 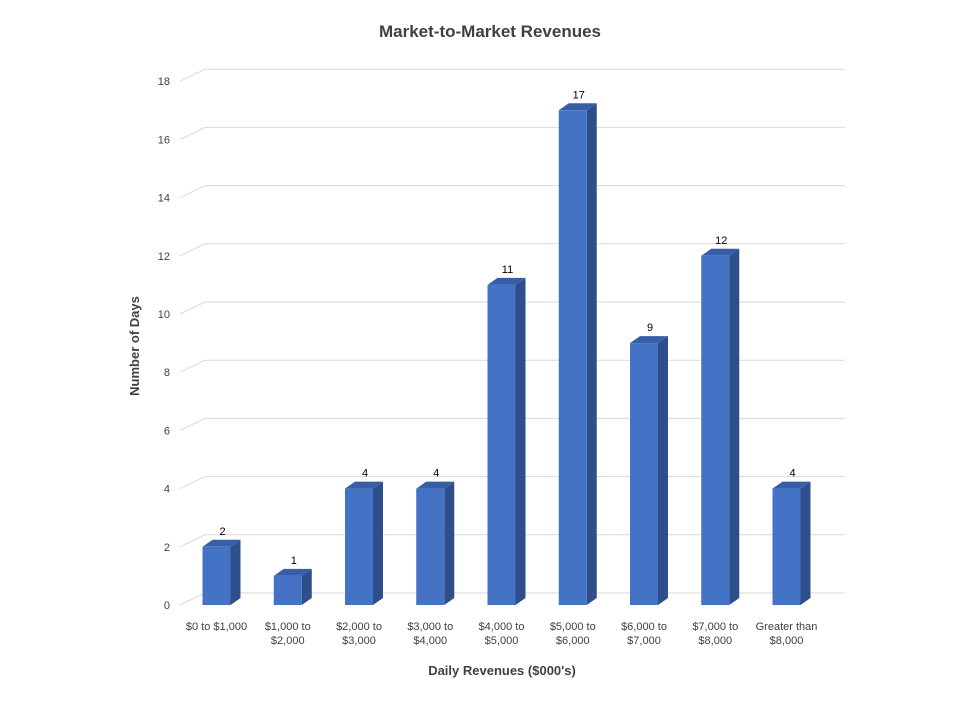 What do you see at coordinates (715, 634) in the screenshot?
I see `x-tick-label: $7,000 to $8,000` at bounding box center [715, 634].